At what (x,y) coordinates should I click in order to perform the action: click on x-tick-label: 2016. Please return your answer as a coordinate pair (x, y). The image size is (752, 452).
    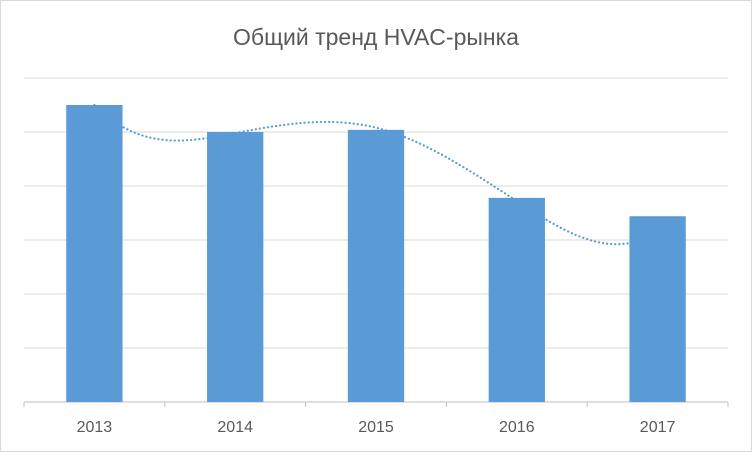
    Looking at the image, I should click on (517, 427).